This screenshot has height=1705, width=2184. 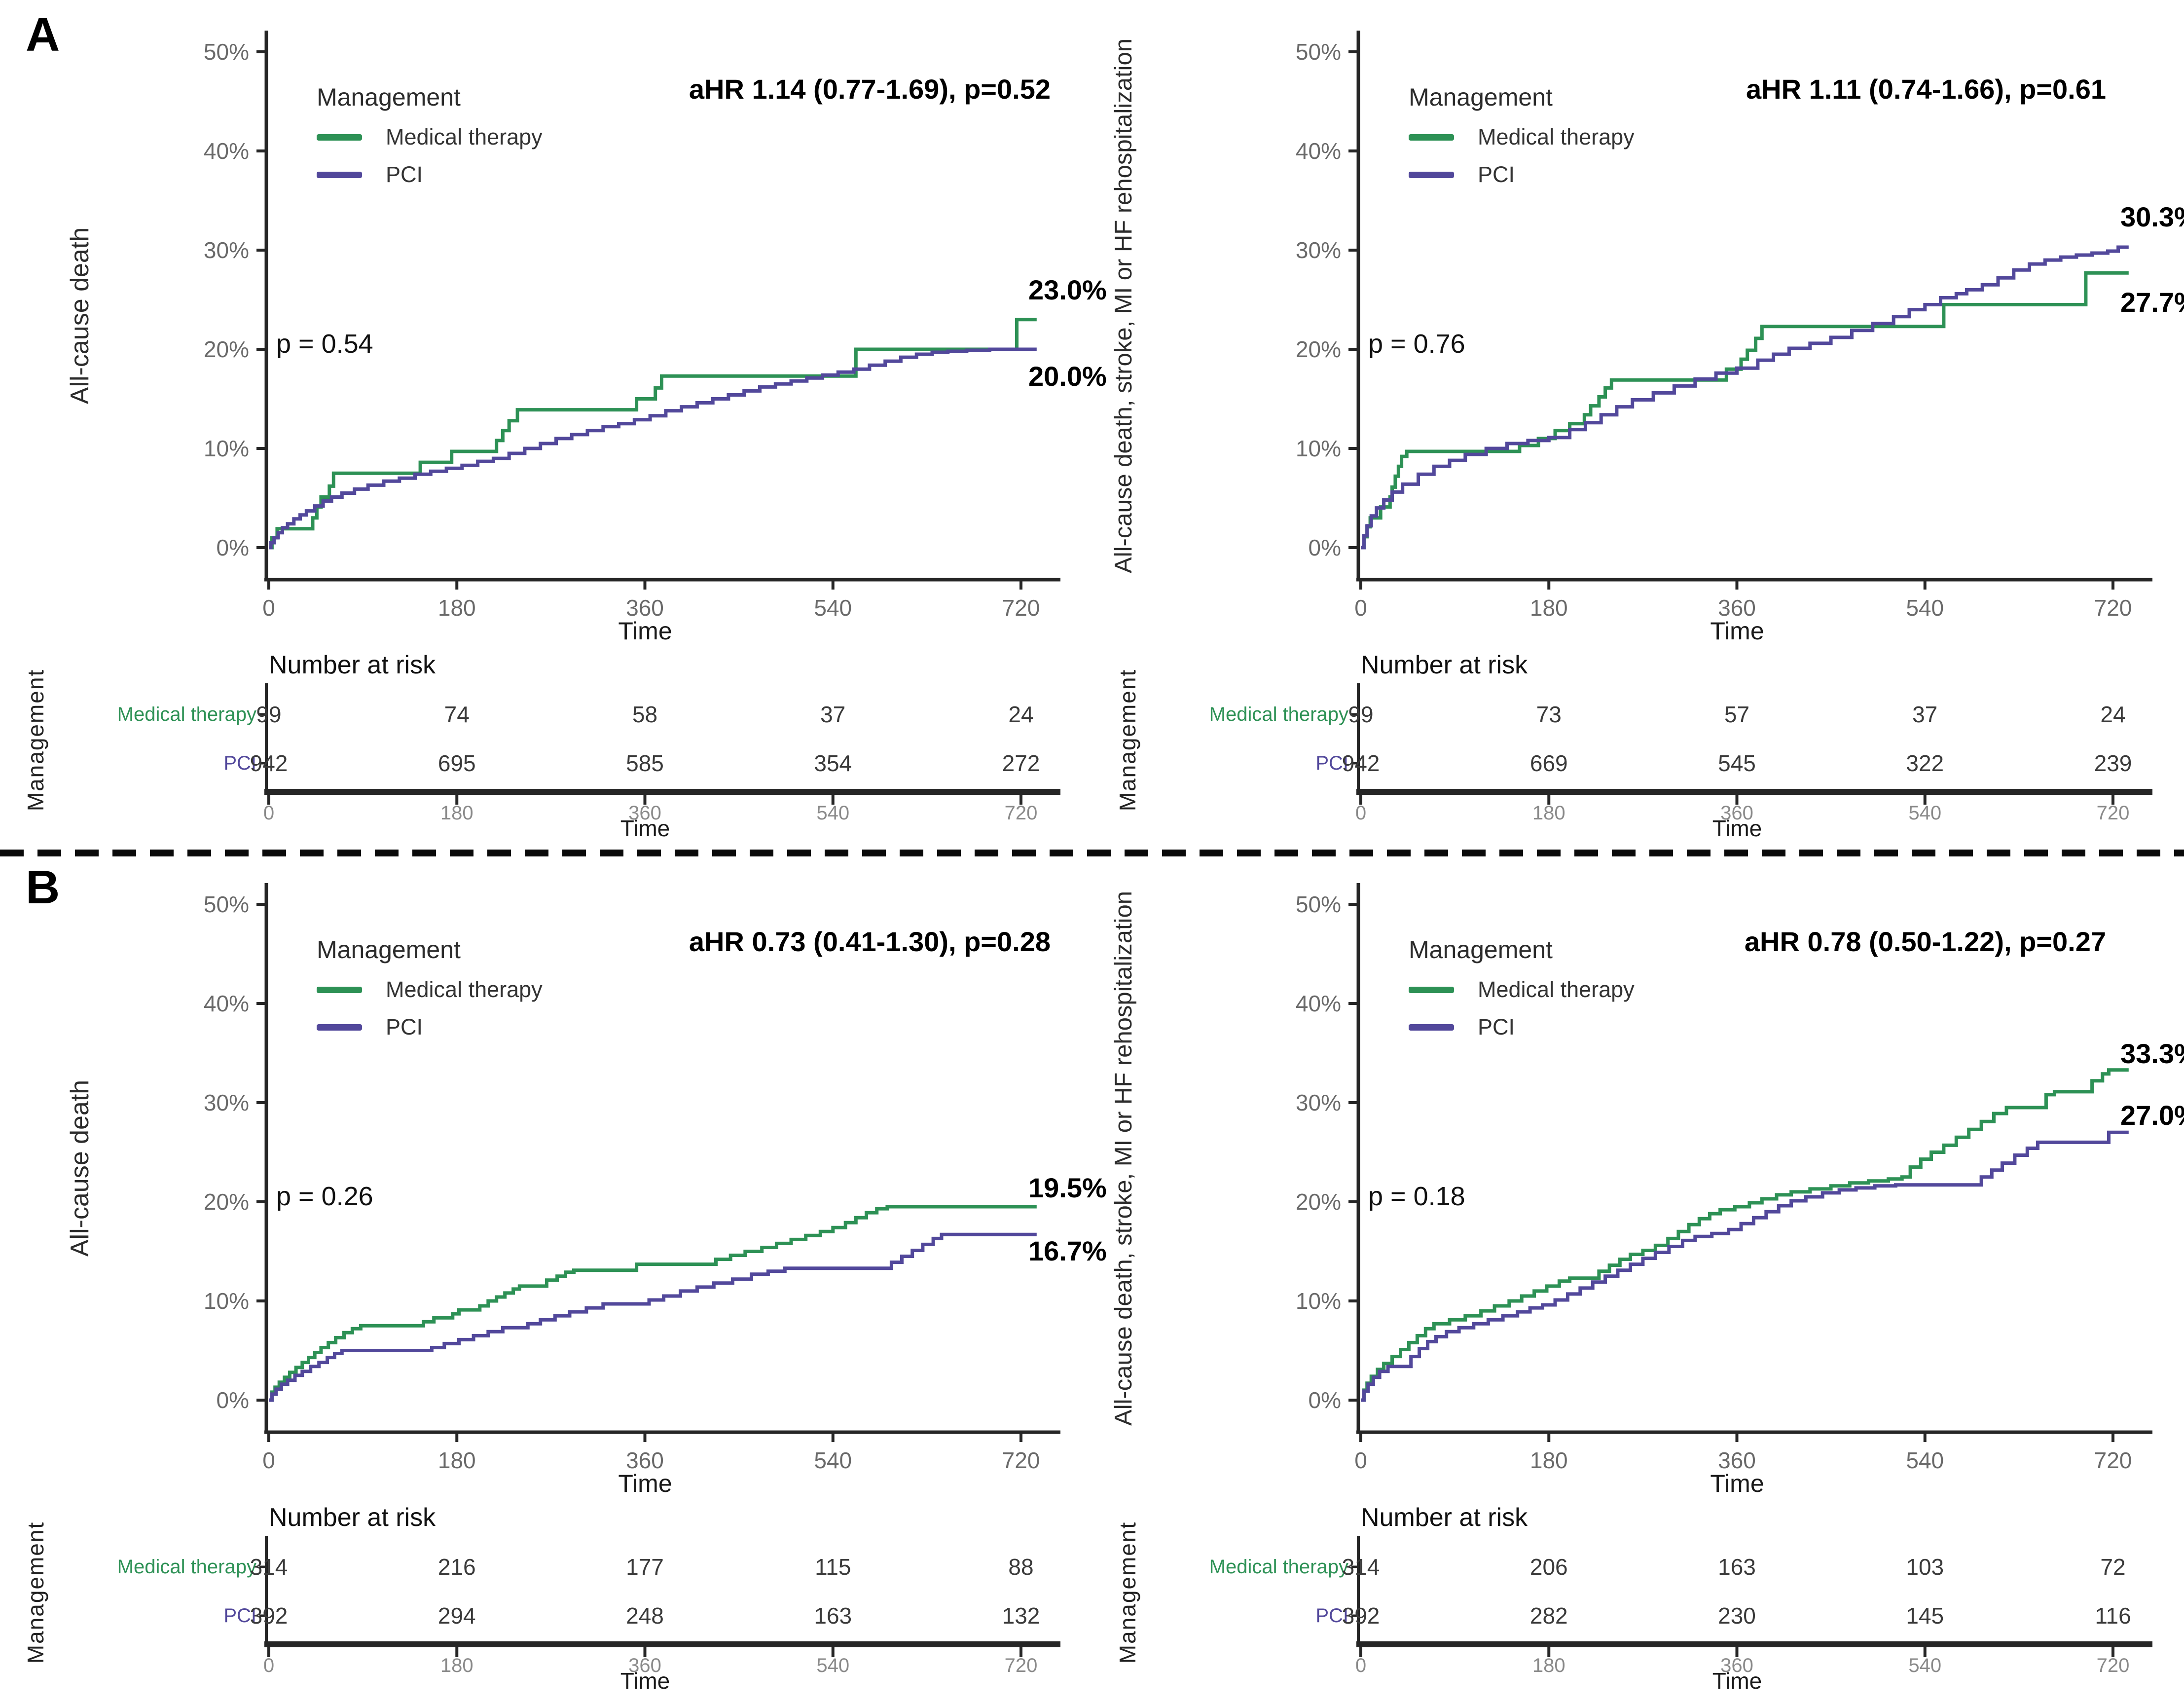 What do you see at coordinates (1067, 289) in the screenshot?
I see `end-label-medical-therapy: 23.0%` at bounding box center [1067, 289].